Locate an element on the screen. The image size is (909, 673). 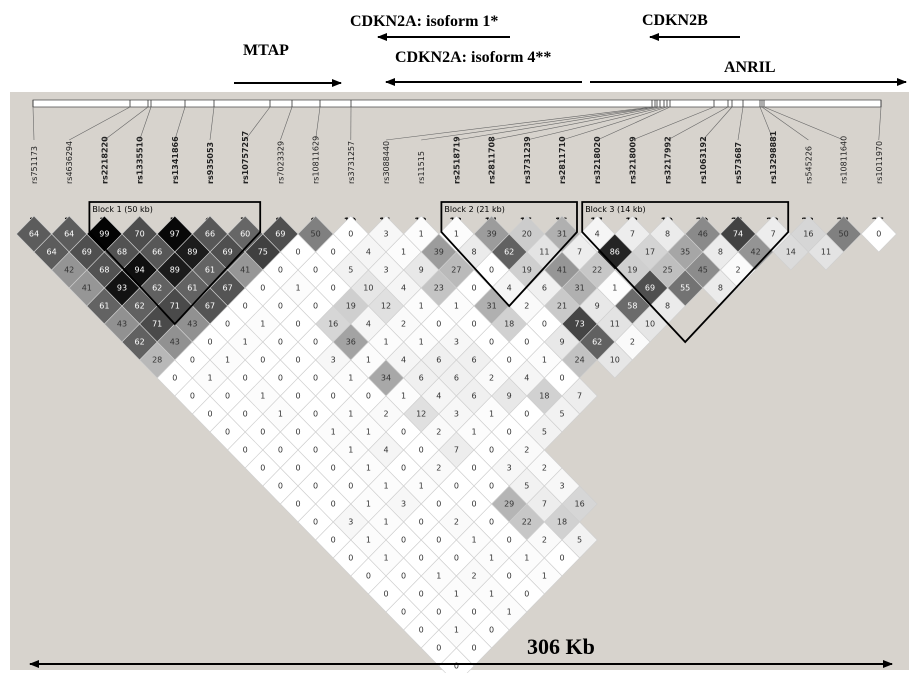
svg-text: 18 is located at coordinates (544, 396).